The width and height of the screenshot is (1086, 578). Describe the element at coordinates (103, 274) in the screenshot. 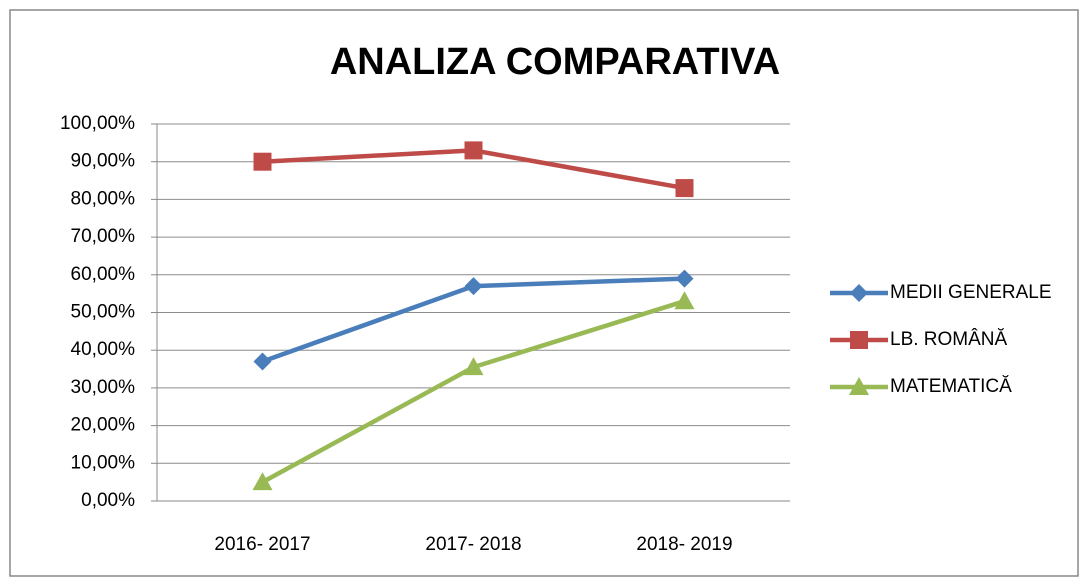

I see `y-tick-label: 60,00%` at that location.